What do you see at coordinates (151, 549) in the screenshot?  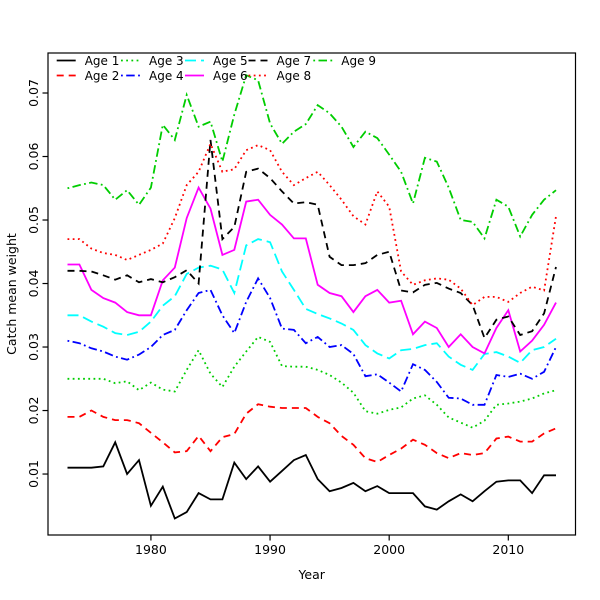 I see `x-tick-label: 1980` at bounding box center [151, 549].